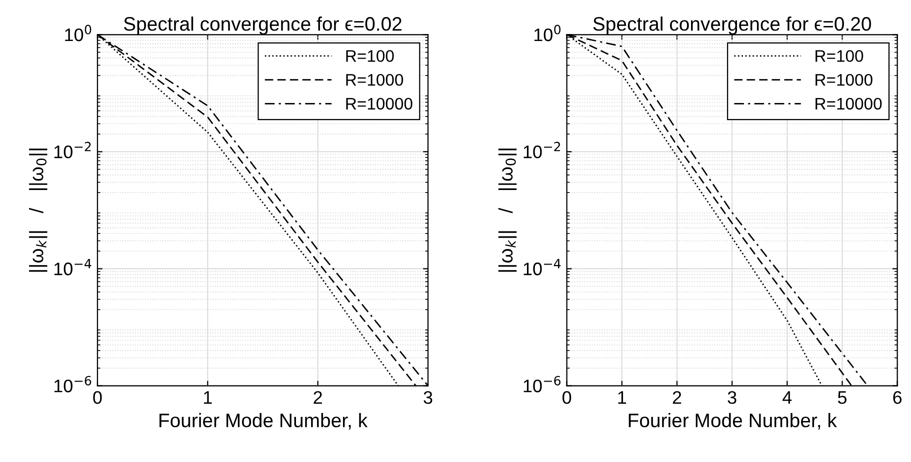 Image resolution: width=911 pixels, height=462 pixels. I want to click on x-tick-label: 5, so click(842, 397).